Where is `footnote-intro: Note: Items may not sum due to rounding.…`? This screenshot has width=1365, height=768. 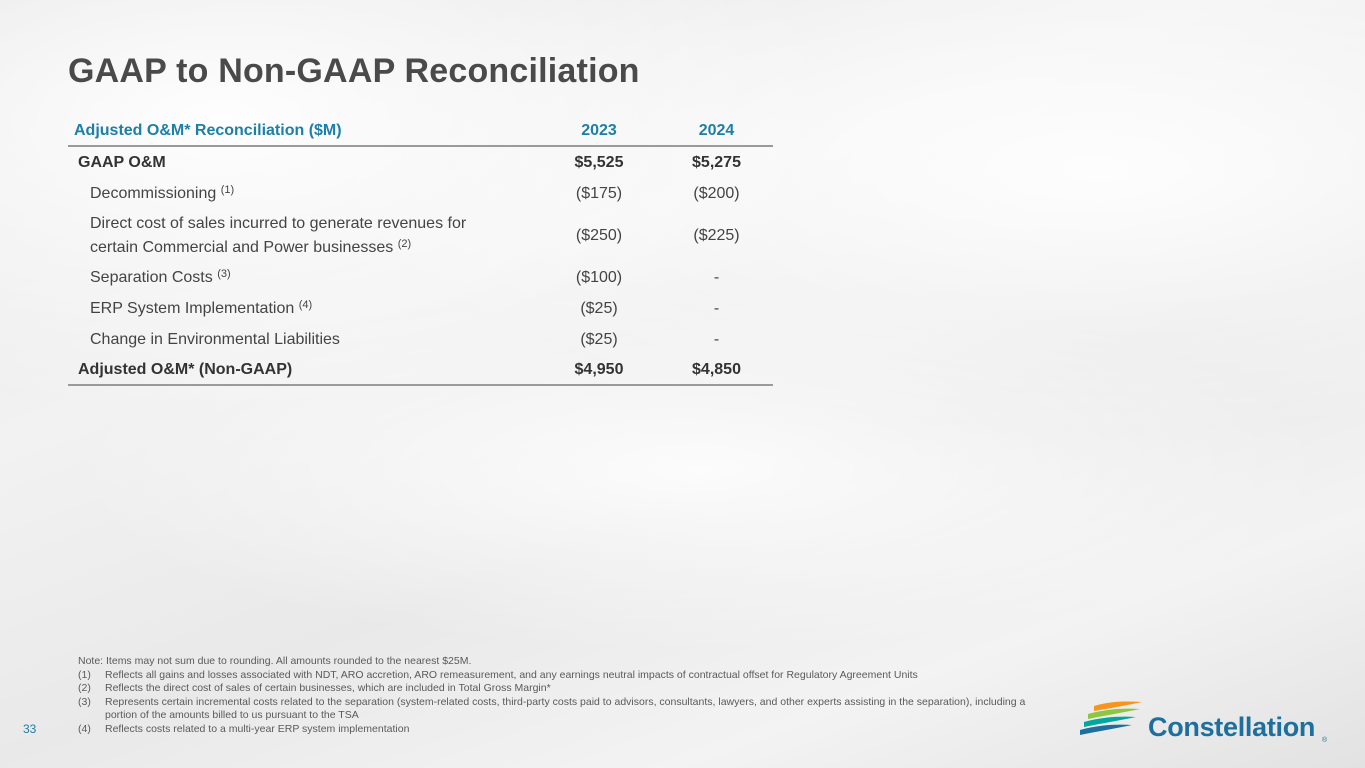
footnote-intro: Note: Items may not sum due to rounding.… is located at coordinates (275, 661).